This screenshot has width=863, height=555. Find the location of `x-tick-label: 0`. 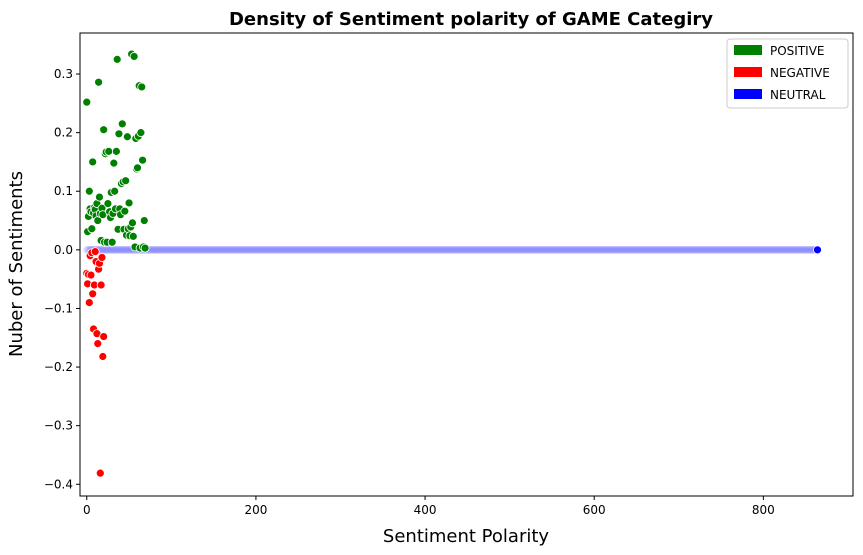

x-tick-label: 0 is located at coordinates (87, 510).